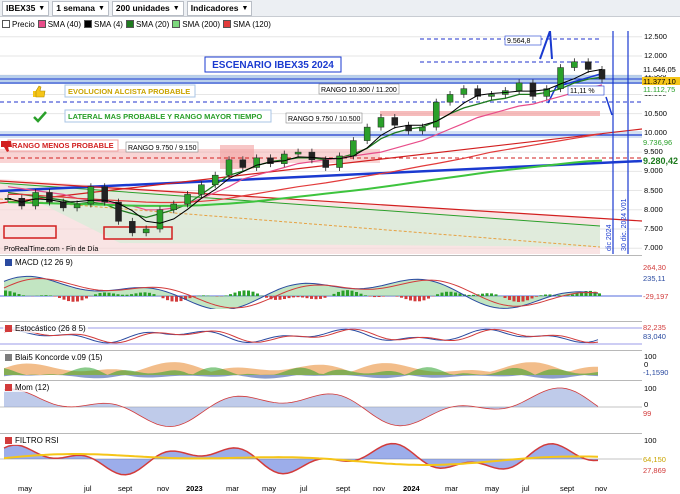 Image resolution: width=680 pixels, height=494 pixels. Describe the element at coordinates (301, 371) in the screenshot. I see `koncorde-green-area` at that location.